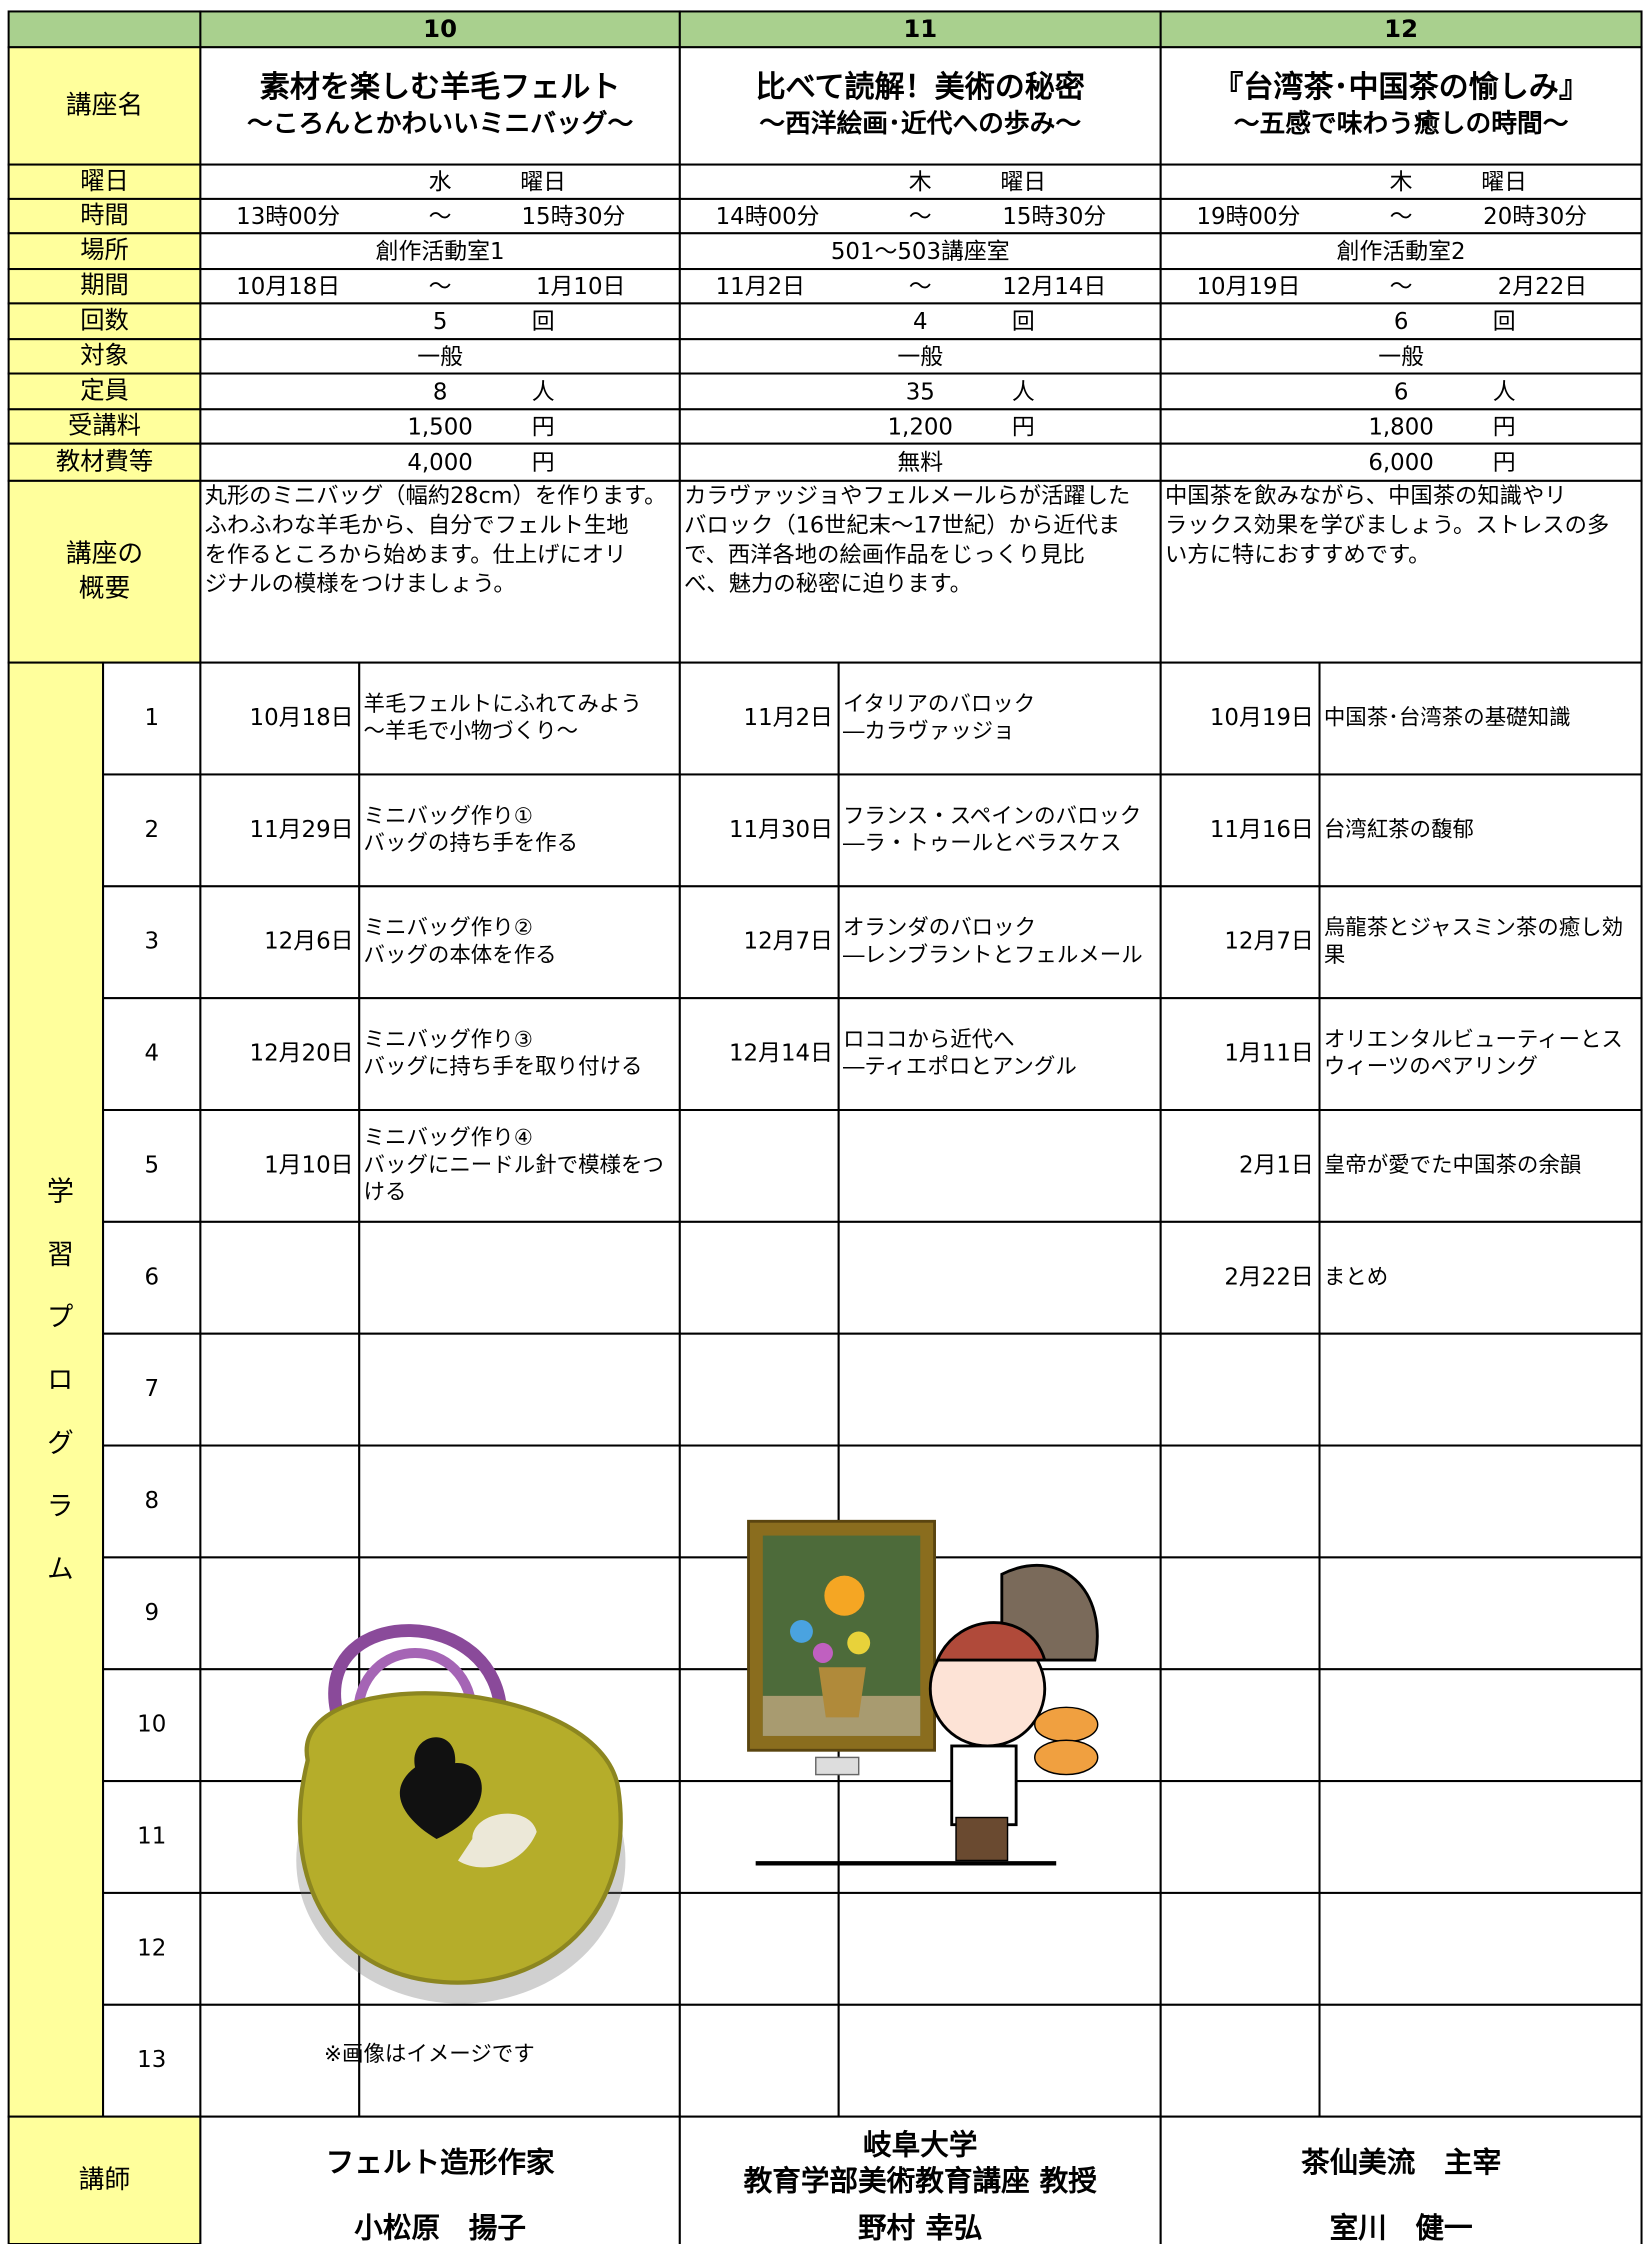  Describe the element at coordinates (440, 124) in the screenshot. I see `course-title: ～ころんとかわいいミニバッグ～` at that location.